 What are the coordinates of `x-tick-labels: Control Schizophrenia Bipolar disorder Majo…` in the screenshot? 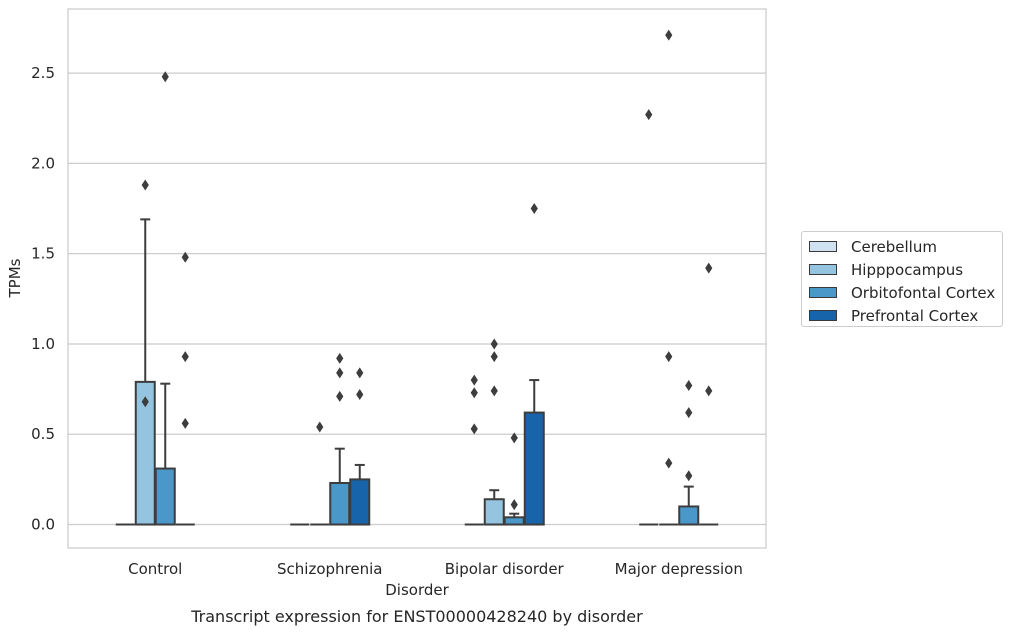 It's located at (435, 569).